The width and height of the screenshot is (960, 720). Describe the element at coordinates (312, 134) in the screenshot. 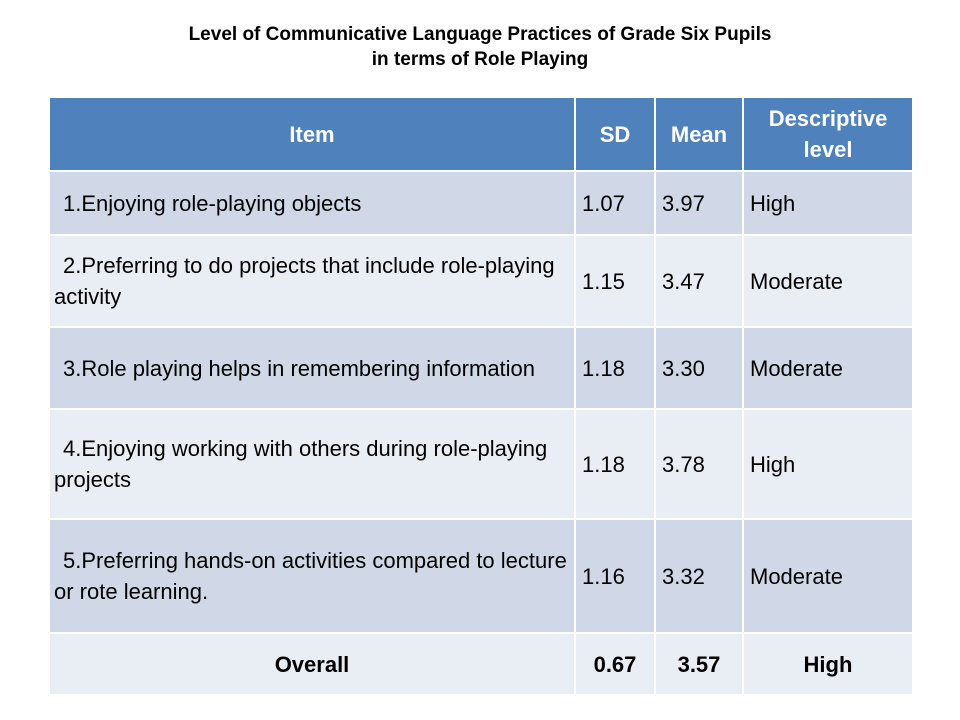

I see `header-item: Item` at that location.